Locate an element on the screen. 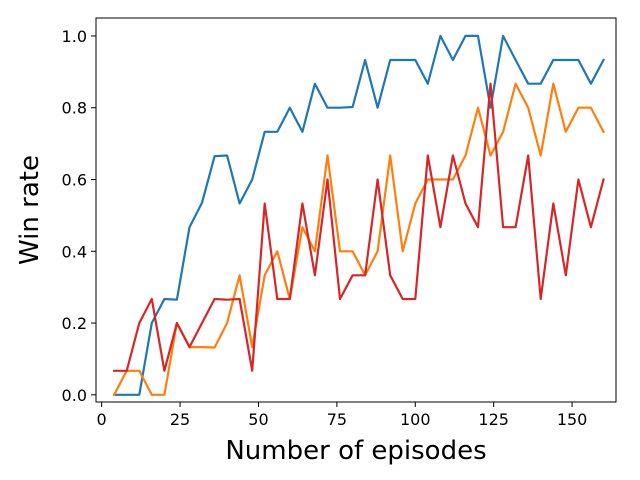 The height and width of the screenshot is (480, 640). x-tick-label: 100 is located at coordinates (415, 419).